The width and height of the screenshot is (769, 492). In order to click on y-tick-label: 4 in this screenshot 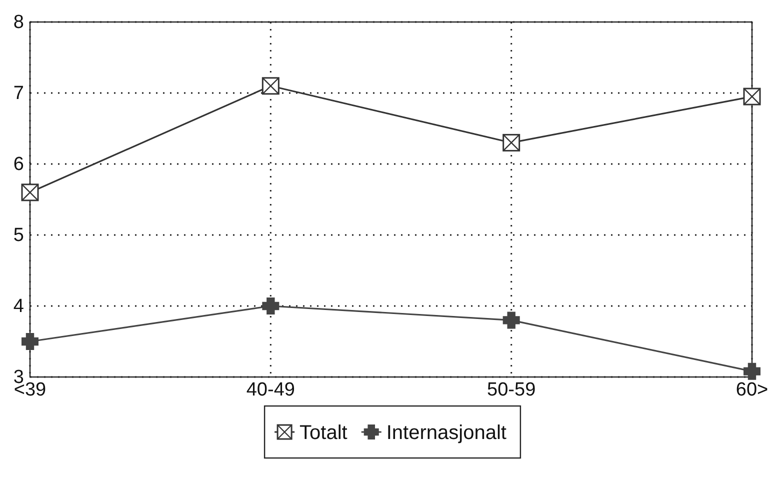, I will do `click(18, 307)`.